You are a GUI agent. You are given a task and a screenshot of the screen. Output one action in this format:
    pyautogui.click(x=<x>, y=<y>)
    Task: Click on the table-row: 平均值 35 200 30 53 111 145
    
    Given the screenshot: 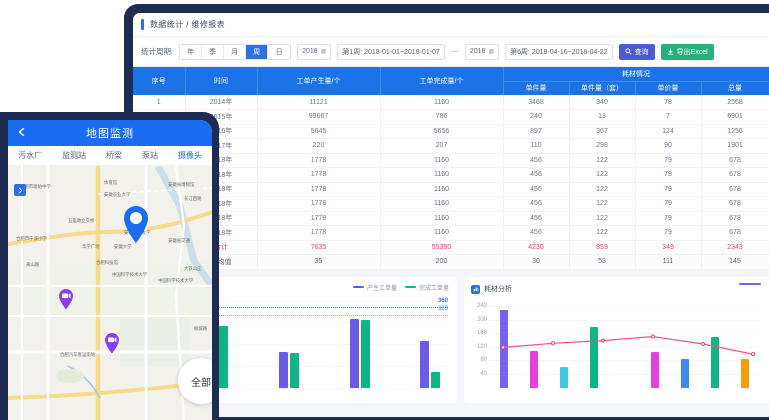 What is the action you would take?
    pyautogui.click(x=451, y=262)
    